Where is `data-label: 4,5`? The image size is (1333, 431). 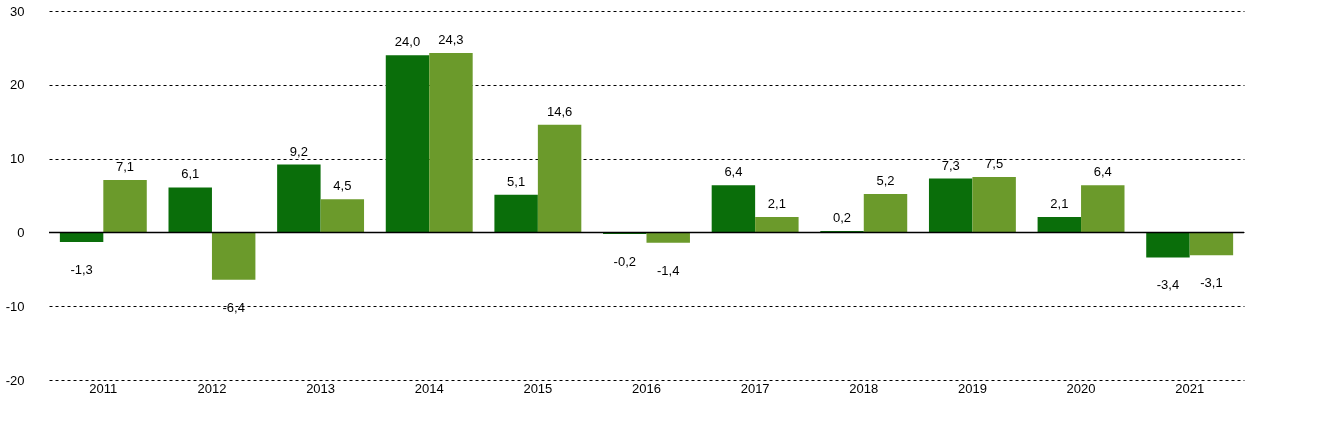
data-label: 4,5 is located at coordinates (342, 186).